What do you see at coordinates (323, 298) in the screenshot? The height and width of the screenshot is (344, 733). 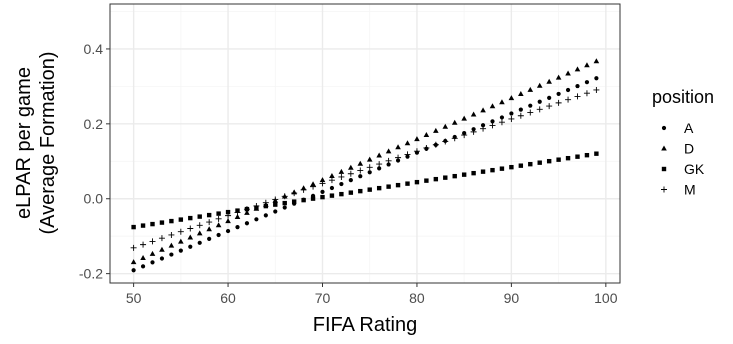 I see `x-tick-label: 70` at bounding box center [323, 298].